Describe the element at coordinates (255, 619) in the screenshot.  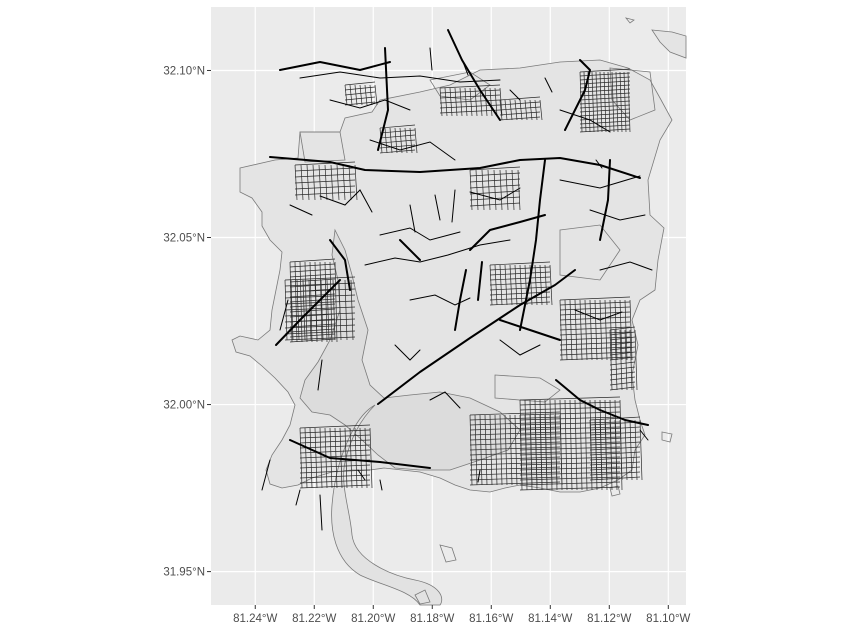
I see `x-tick-label: 81.24°W` at that location.